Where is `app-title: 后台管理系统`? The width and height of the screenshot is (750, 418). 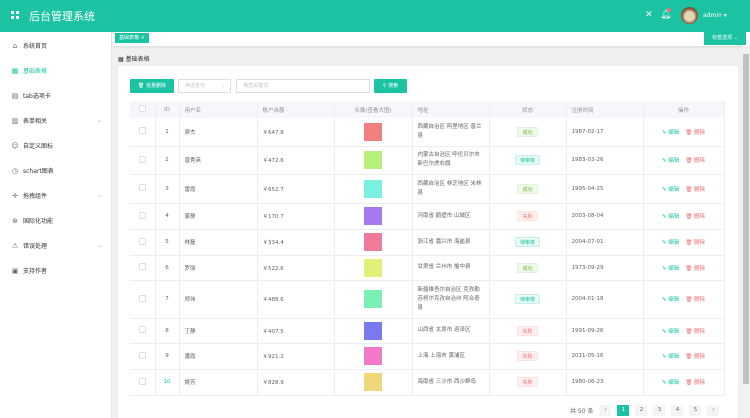 app-title: 后台管理系统 is located at coordinates (62, 16).